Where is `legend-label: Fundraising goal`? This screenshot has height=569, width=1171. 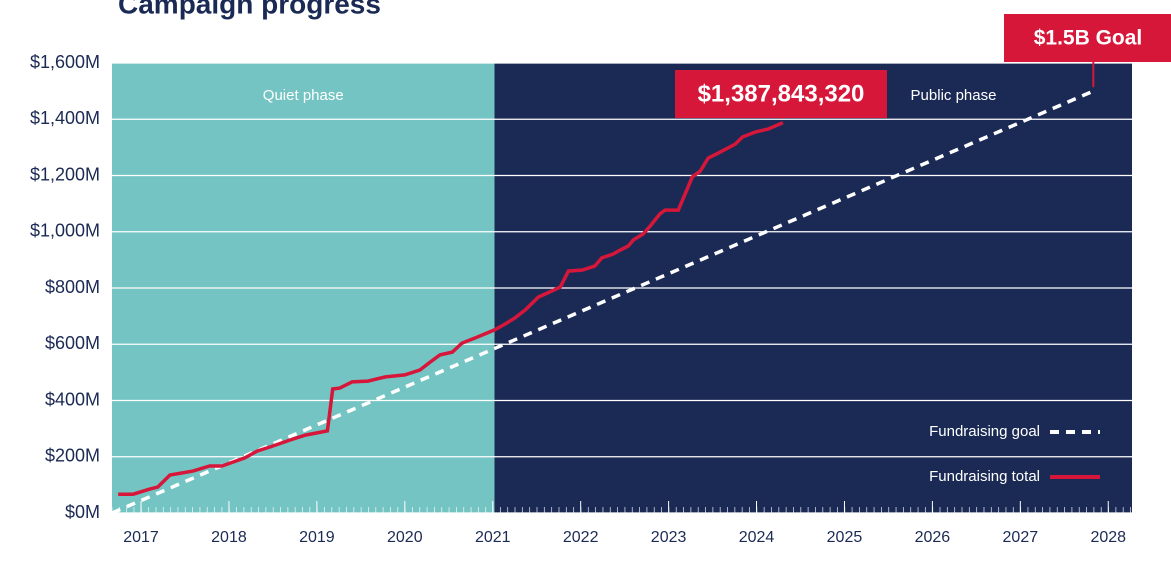 legend-label: Fundraising goal is located at coordinates (984, 431).